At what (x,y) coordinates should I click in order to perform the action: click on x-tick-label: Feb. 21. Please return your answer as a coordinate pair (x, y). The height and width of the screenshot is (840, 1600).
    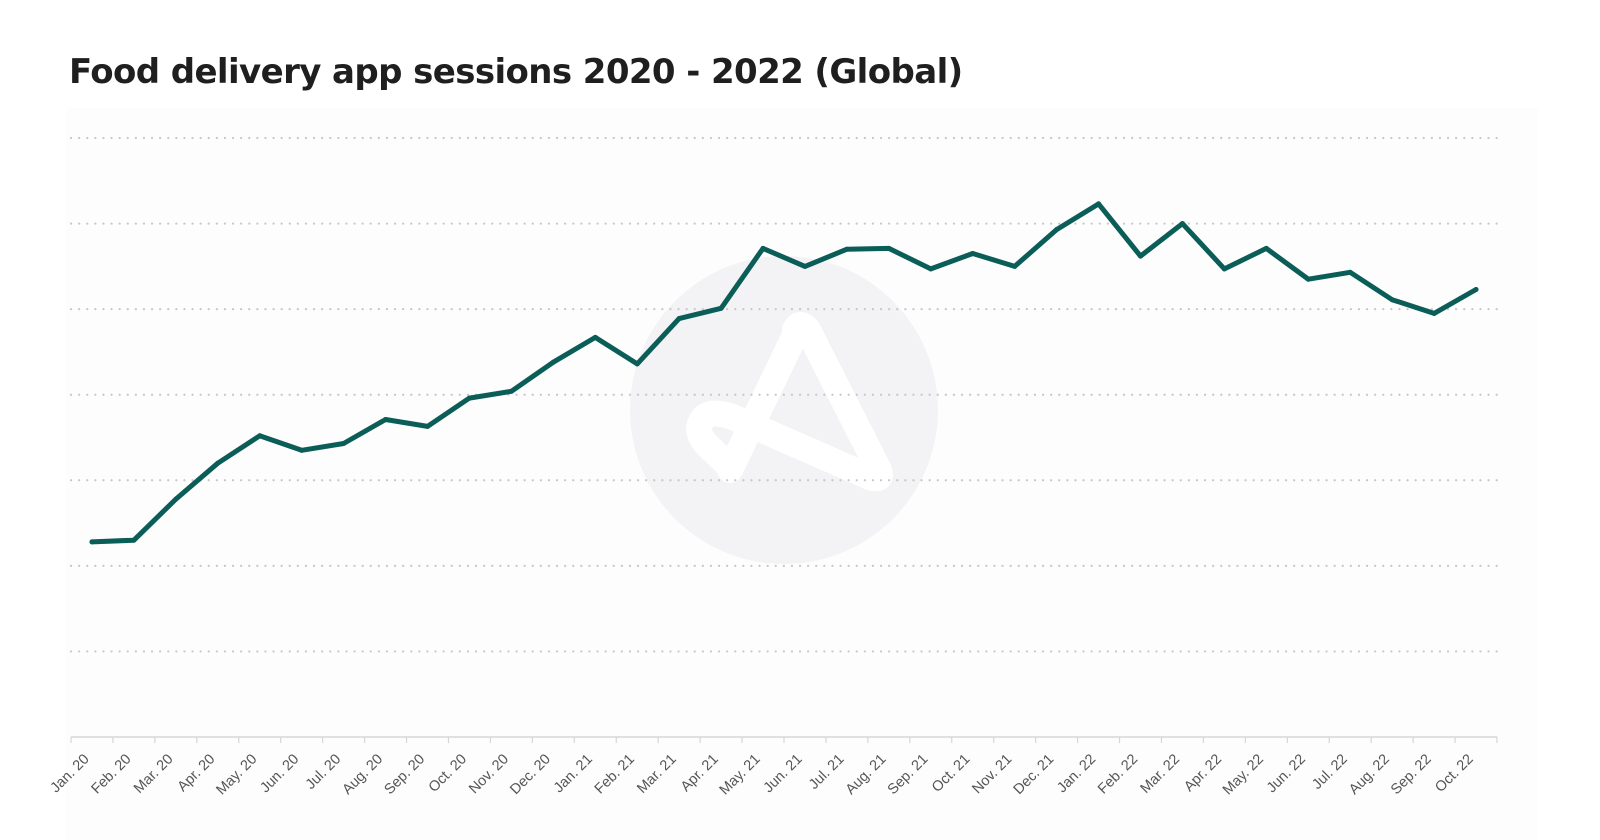
    Looking at the image, I should click on (615, 774).